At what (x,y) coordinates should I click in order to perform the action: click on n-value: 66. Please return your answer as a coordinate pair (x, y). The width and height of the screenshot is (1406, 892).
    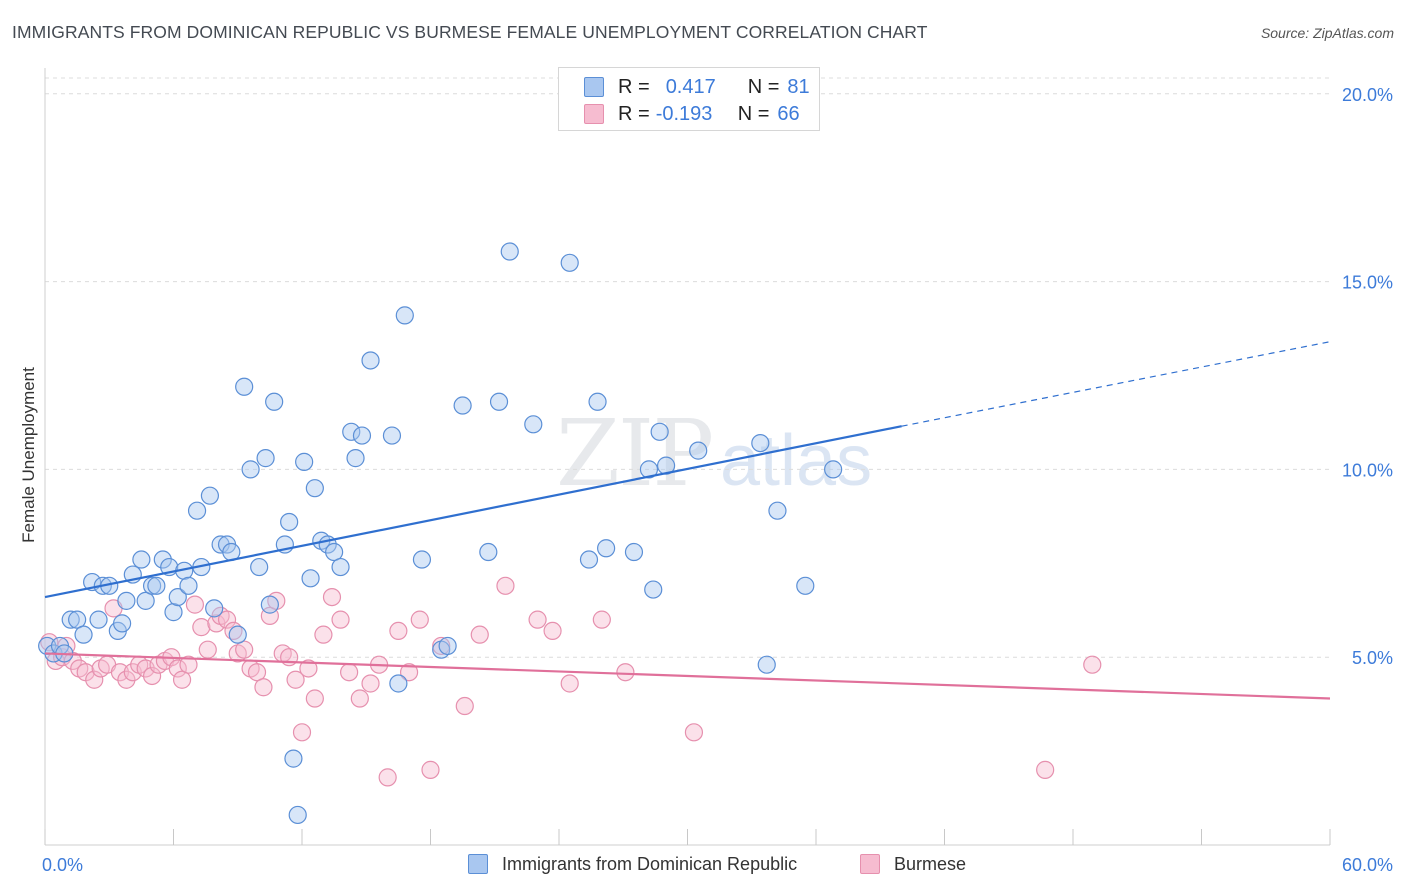
    Looking at the image, I should click on (788, 113).